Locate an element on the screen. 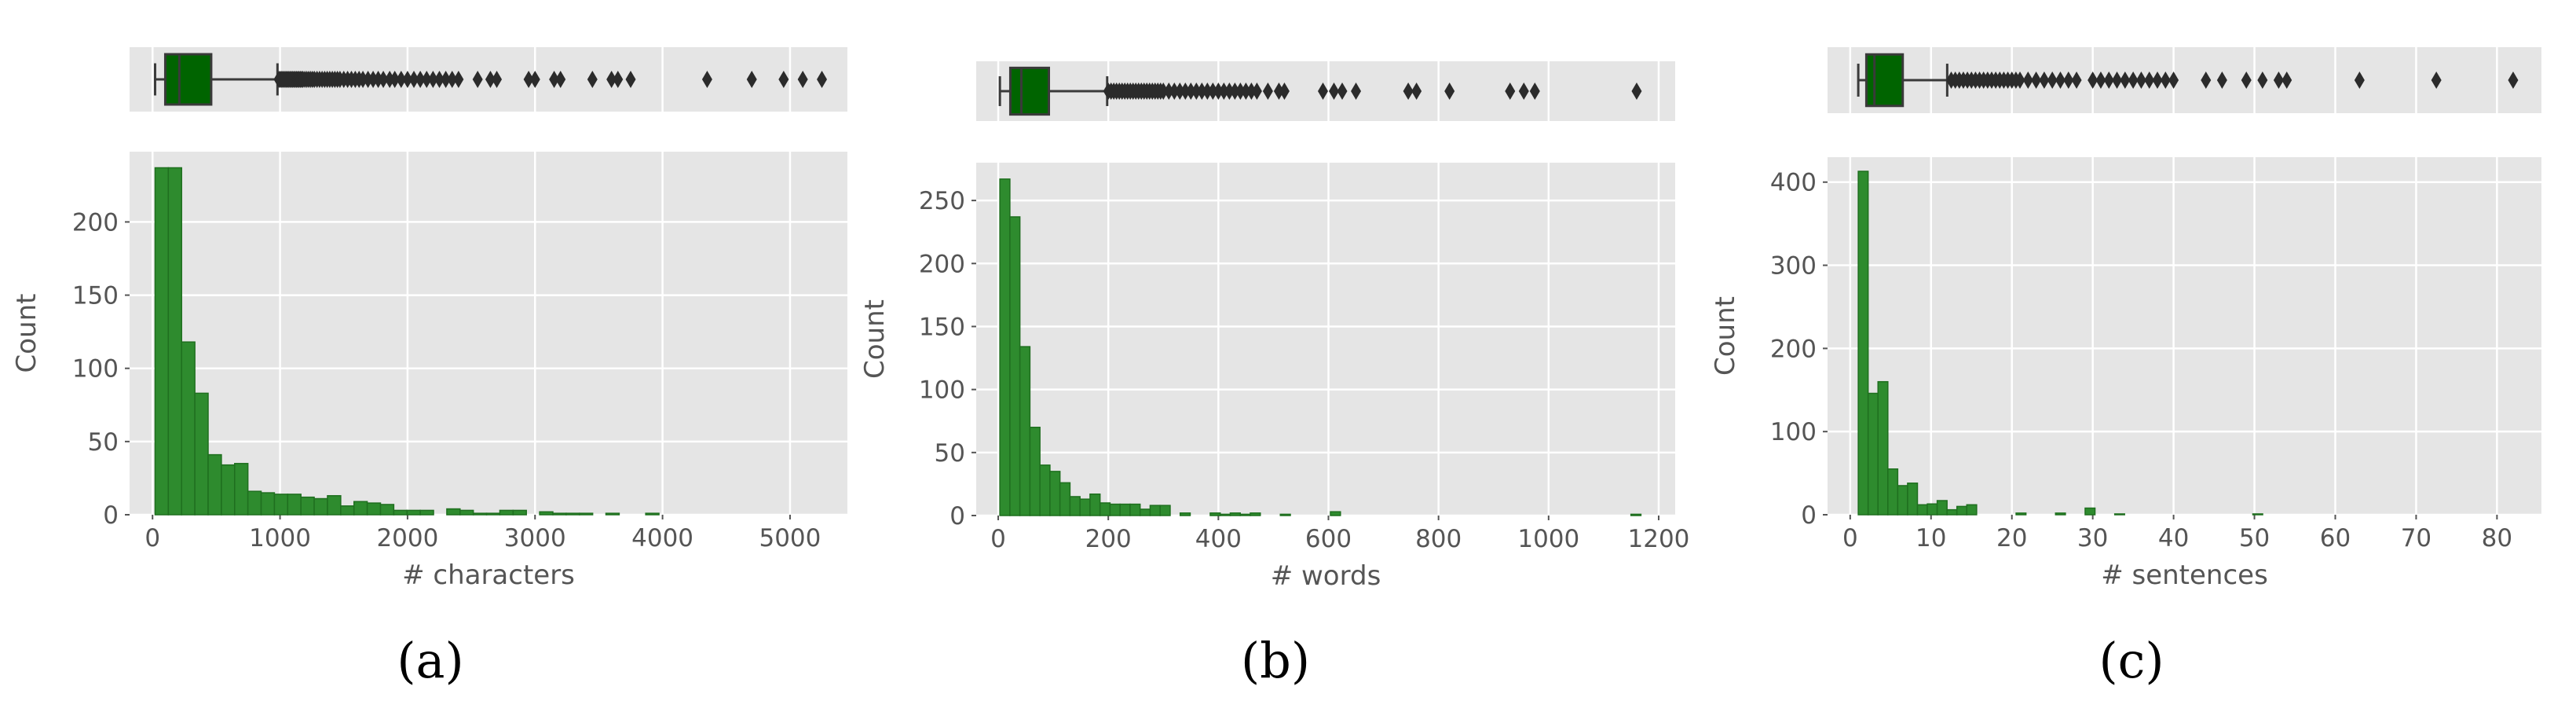  x-tick-label: 1000 is located at coordinates (280, 538).